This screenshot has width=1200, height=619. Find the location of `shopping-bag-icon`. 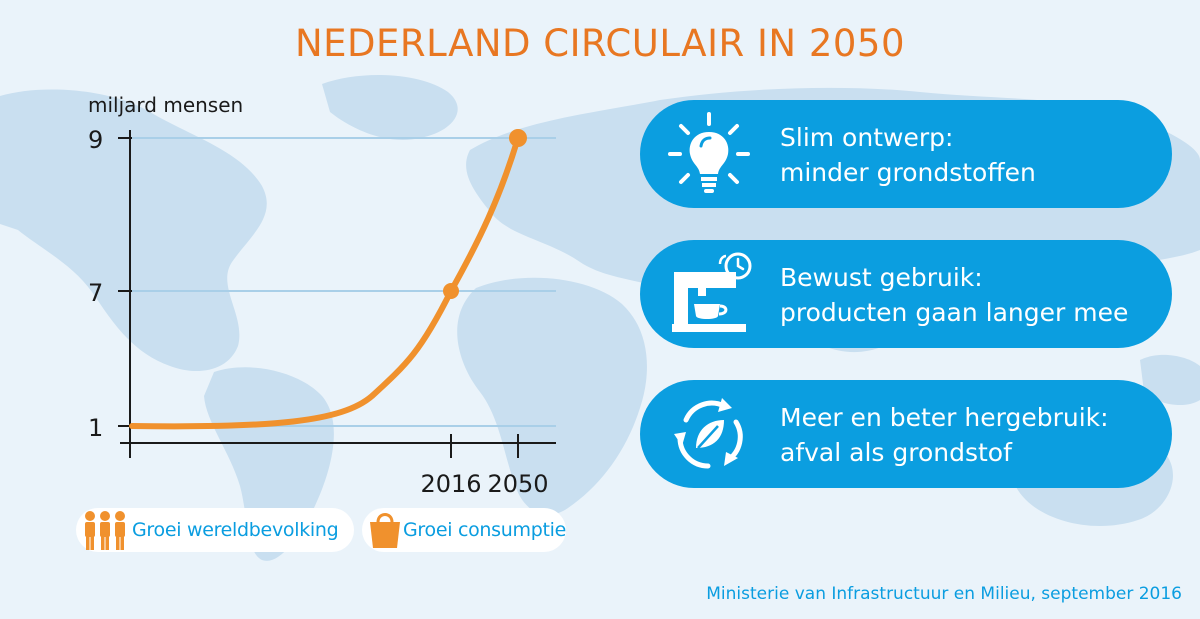

shopping-bag-icon is located at coordinates (385, 530).